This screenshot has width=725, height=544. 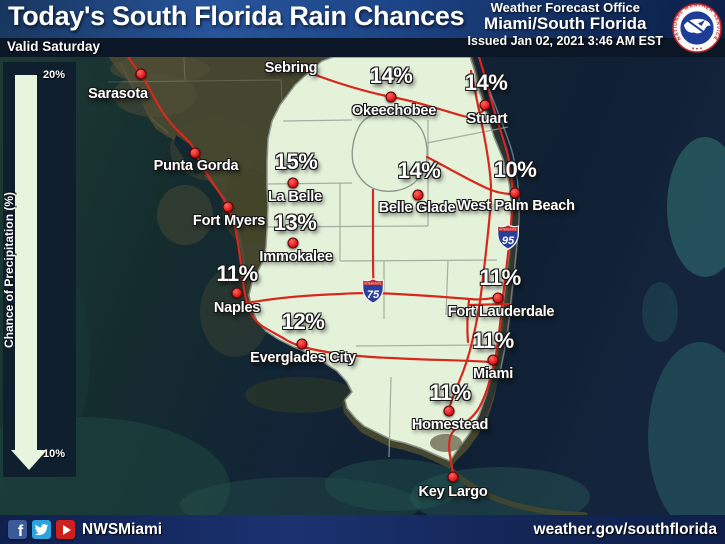 I want to click on legend-title: Chance of Precipitation (%), so click(x=9, y=269).